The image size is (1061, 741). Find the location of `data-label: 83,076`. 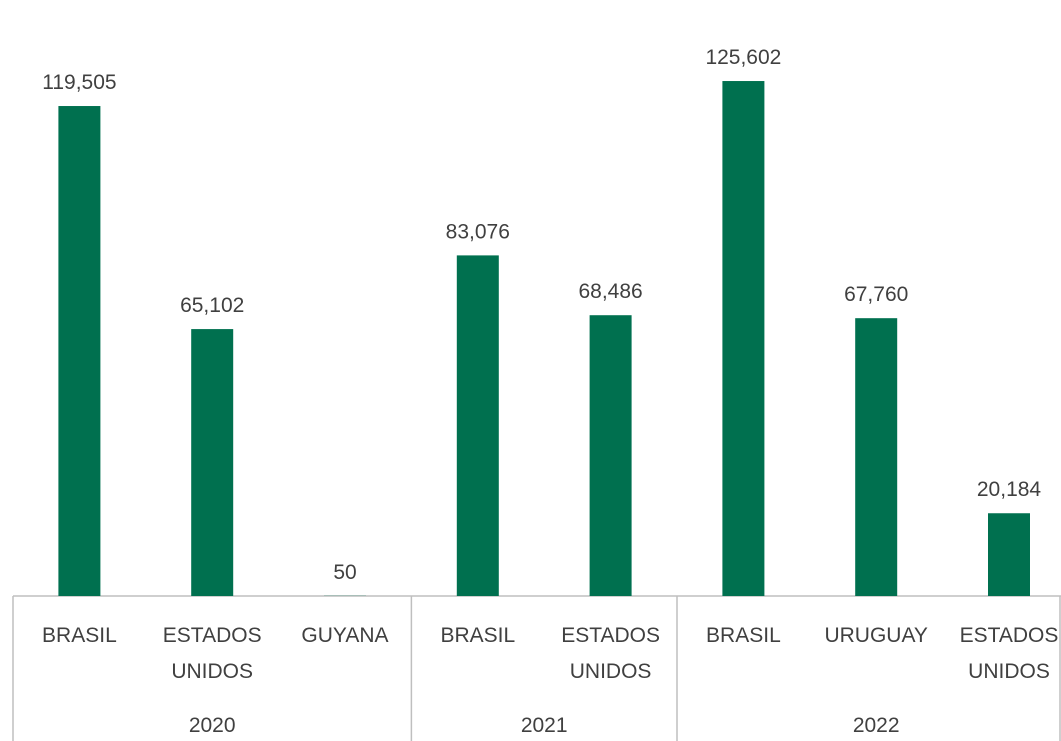

data-label: 83,076 is located at coordinates (478, 231).